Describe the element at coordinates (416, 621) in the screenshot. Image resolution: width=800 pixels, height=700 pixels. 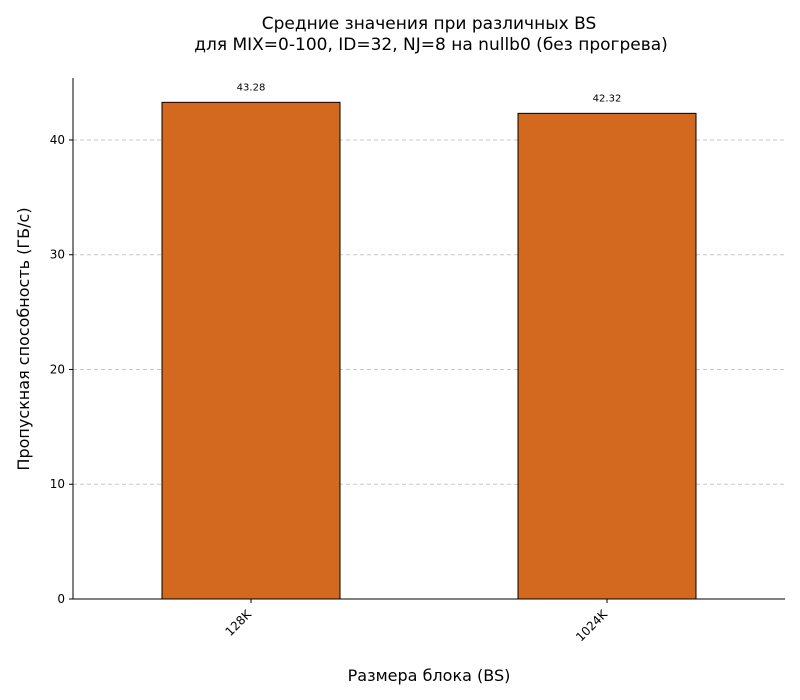
I see `x-ticks: 128K 1024K` at that location.